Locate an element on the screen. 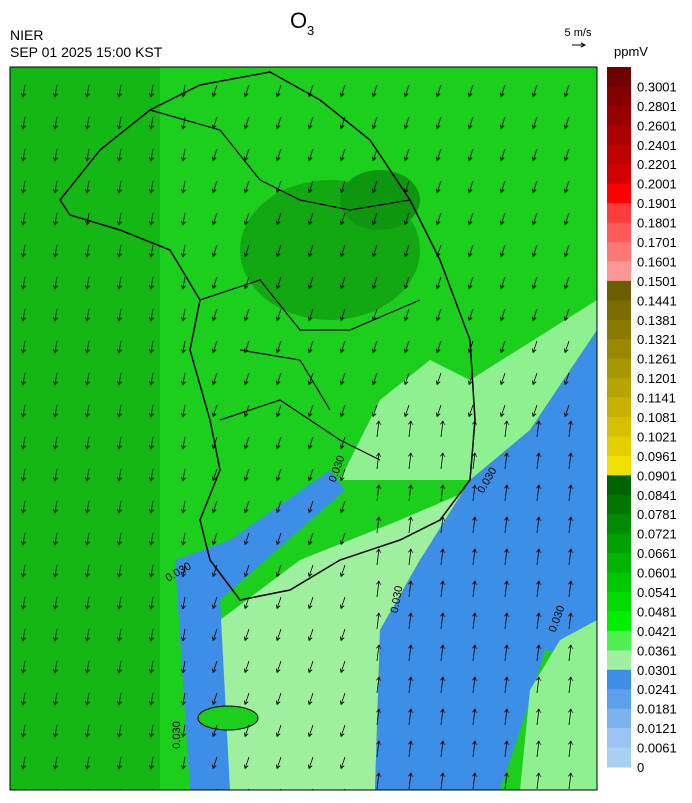 The width and height of the screenshot is (692, 803). east-light is located at coordinates (468, 390).